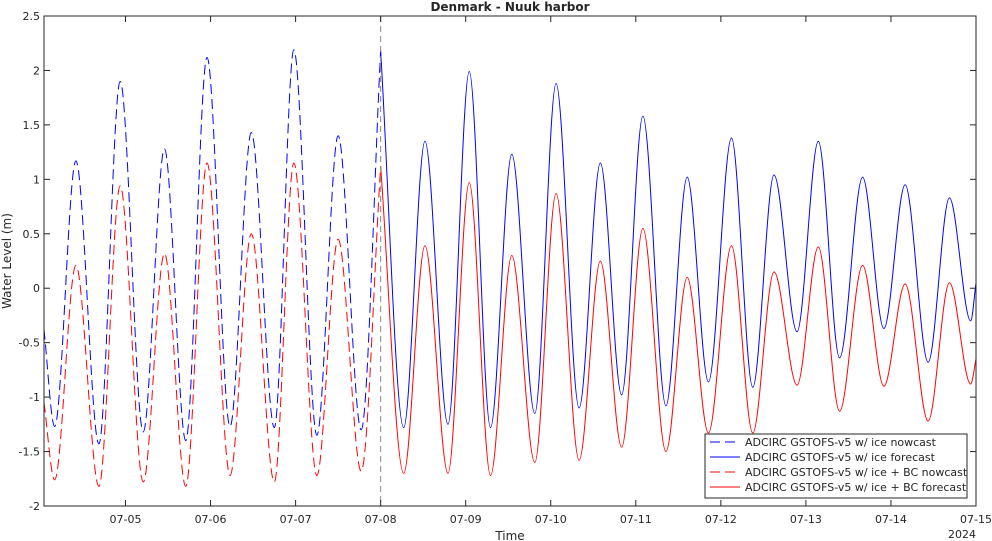  What do you see at coordinates (962, 534) in the screenshot?
I see `x-axis-year-label: 2024` at bounding box center [962, 534].